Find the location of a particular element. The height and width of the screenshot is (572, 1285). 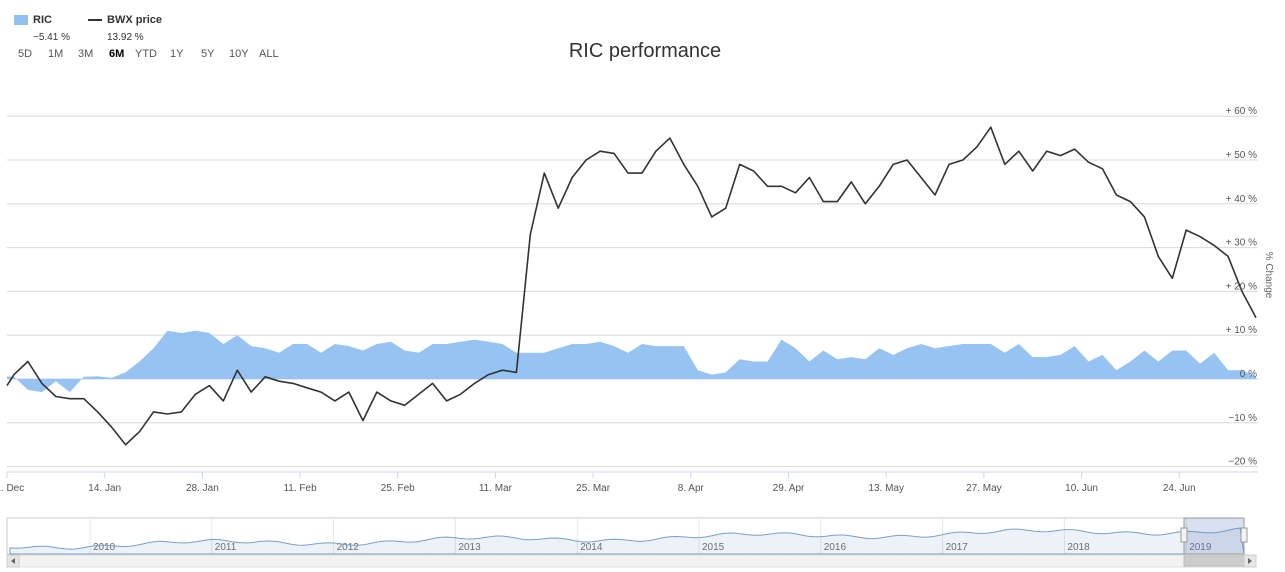

scrollbar-track is located at coordinates (631, 561).